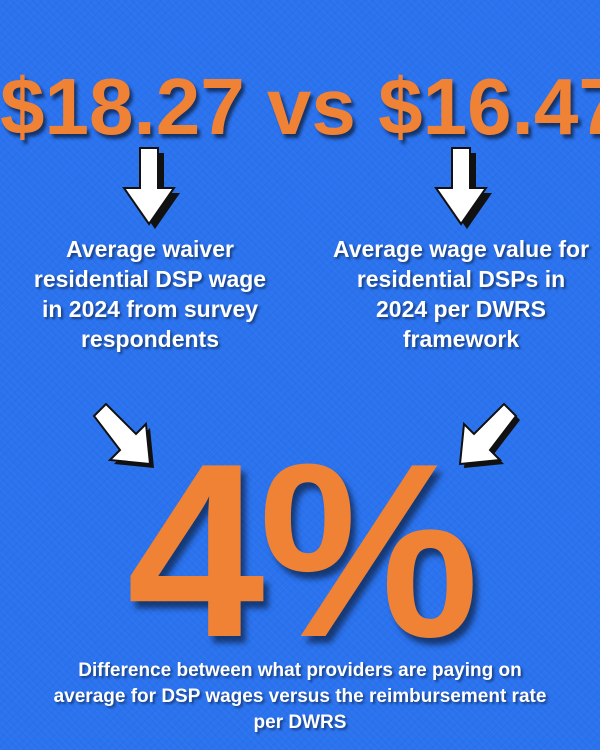 The width and height of the screenshot is (600, 750). I want to click on arrow-diagonal-left-icon, so click(489, 435).